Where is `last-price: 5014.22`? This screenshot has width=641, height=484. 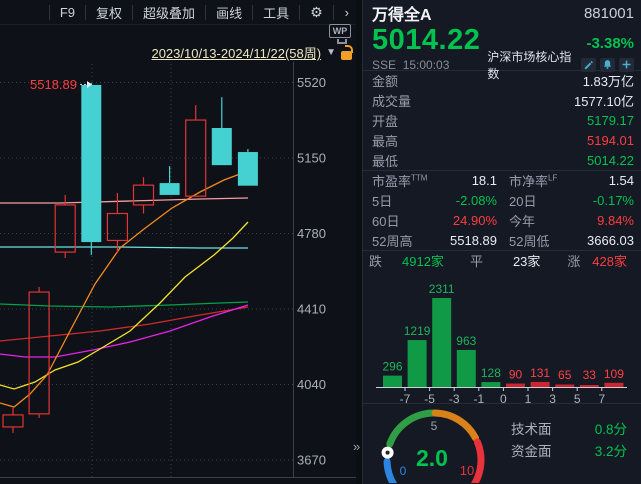 last-price: 5014.22 is located at coordinates (426, 40).